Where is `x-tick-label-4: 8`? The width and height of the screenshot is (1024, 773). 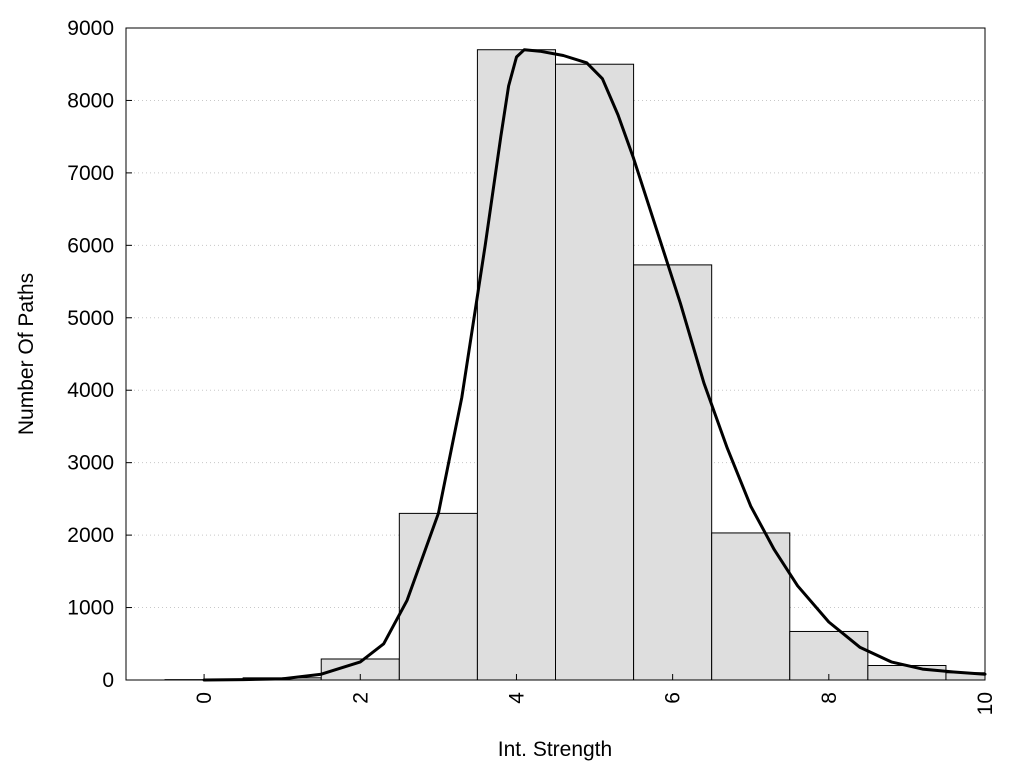
x-tick-label-4: 8 is located at coordinates (829, 698).